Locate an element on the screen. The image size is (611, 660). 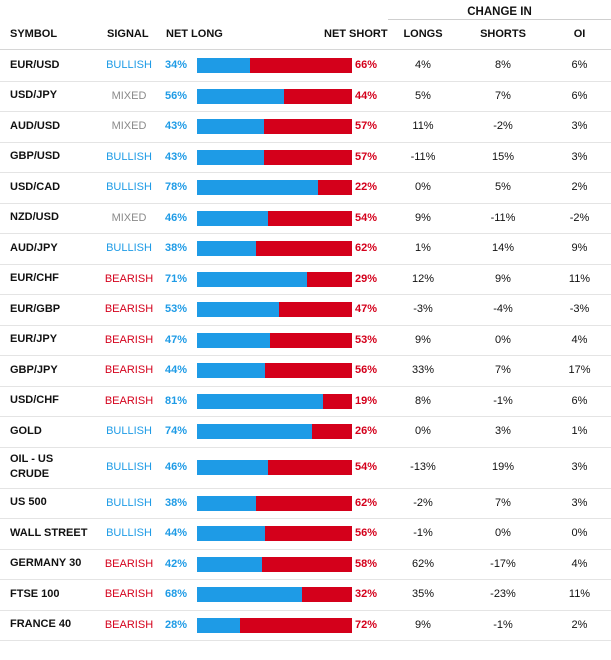
oi-change: 6% is located at coordinates (579, 400).